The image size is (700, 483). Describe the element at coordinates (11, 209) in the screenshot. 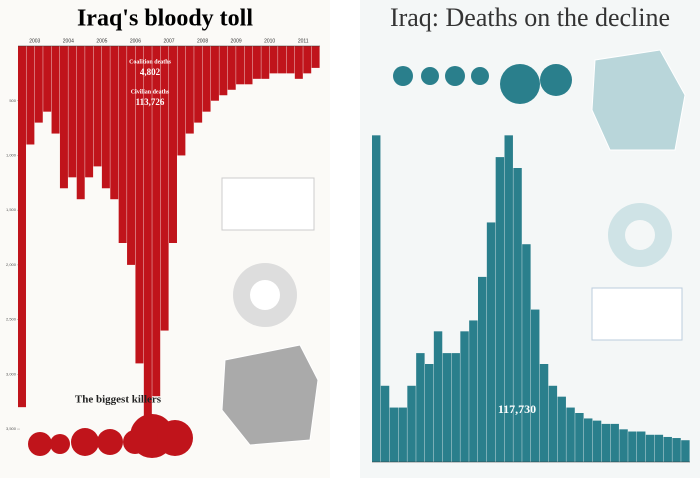

I see `y-tick-label: 1,500` at that location.